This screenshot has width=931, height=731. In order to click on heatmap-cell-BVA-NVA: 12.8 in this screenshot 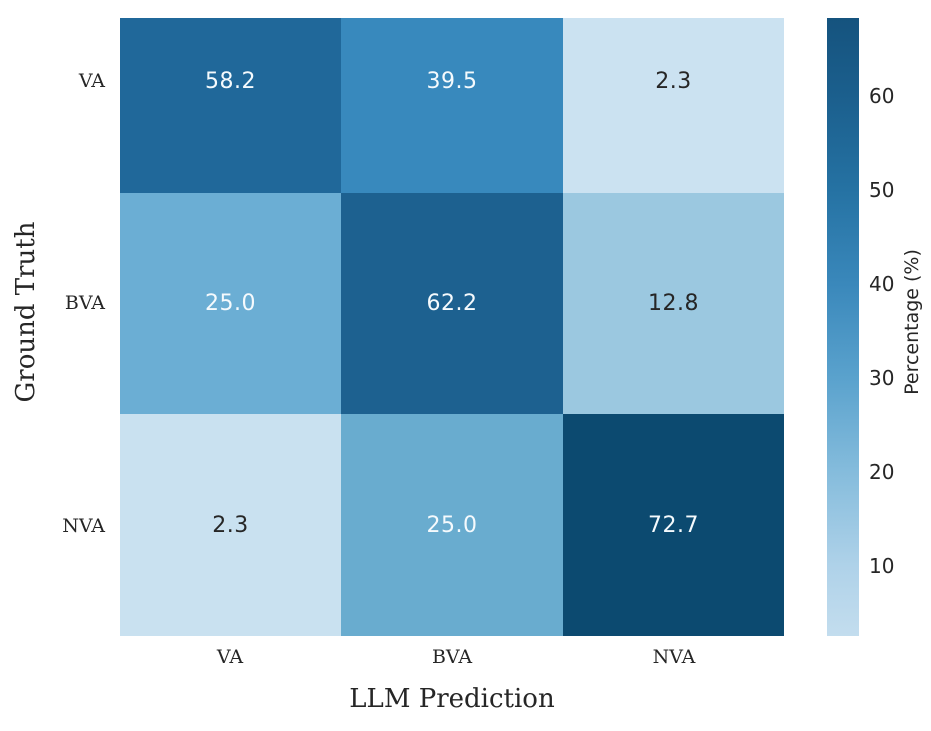, I will do `click(673, 303)`.